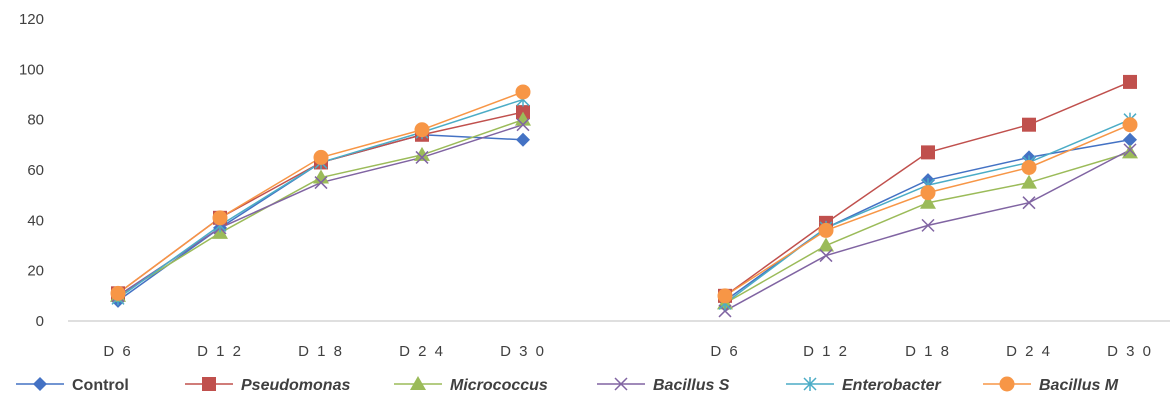  I want to click on y-tick-label: 80, so click(35, 120).